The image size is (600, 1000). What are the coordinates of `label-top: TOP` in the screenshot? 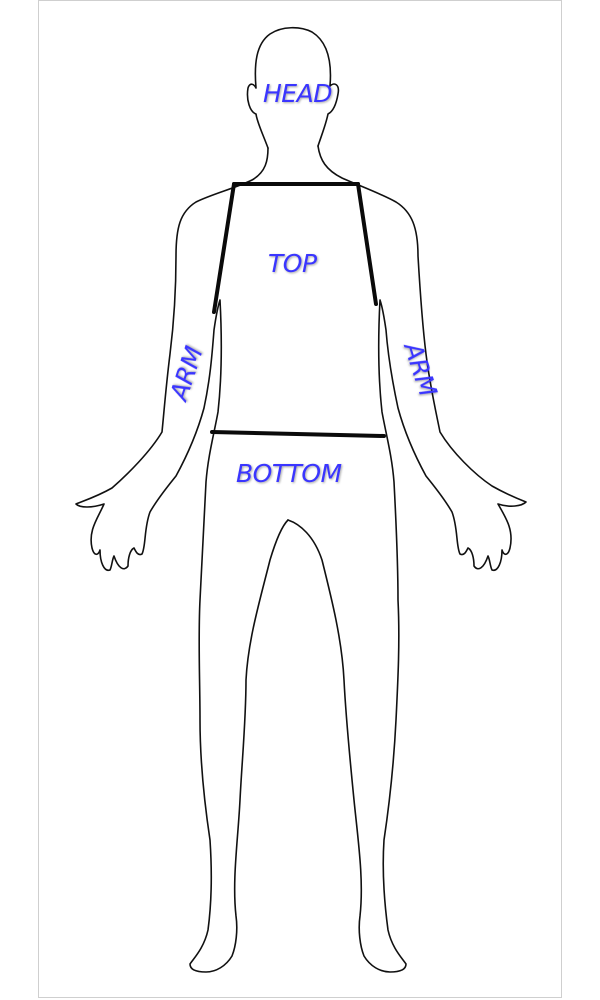 It's located at (293, 263).